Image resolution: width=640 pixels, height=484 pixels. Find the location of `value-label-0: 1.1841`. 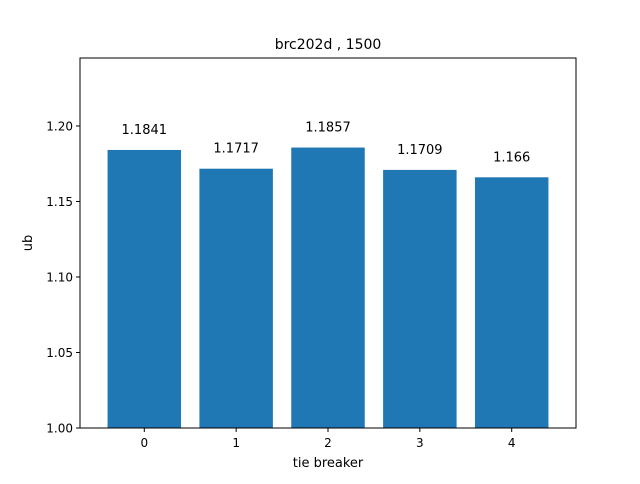

value-label-0: 1.1841 is located at coordinates (145, 130).